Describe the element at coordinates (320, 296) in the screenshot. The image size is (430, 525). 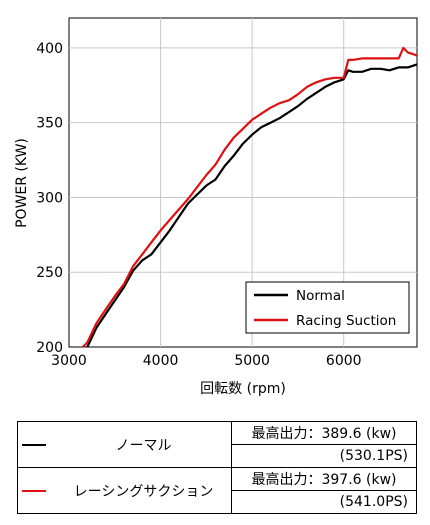
I see `legend-label-normal: Normal` at that location.